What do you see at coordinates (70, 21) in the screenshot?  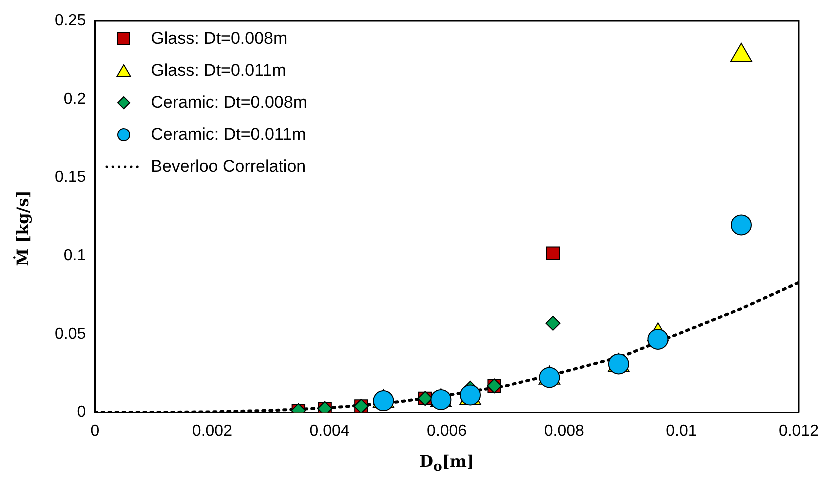 I see `y-tick-label: 0.25` at bounding box center [70, 21].